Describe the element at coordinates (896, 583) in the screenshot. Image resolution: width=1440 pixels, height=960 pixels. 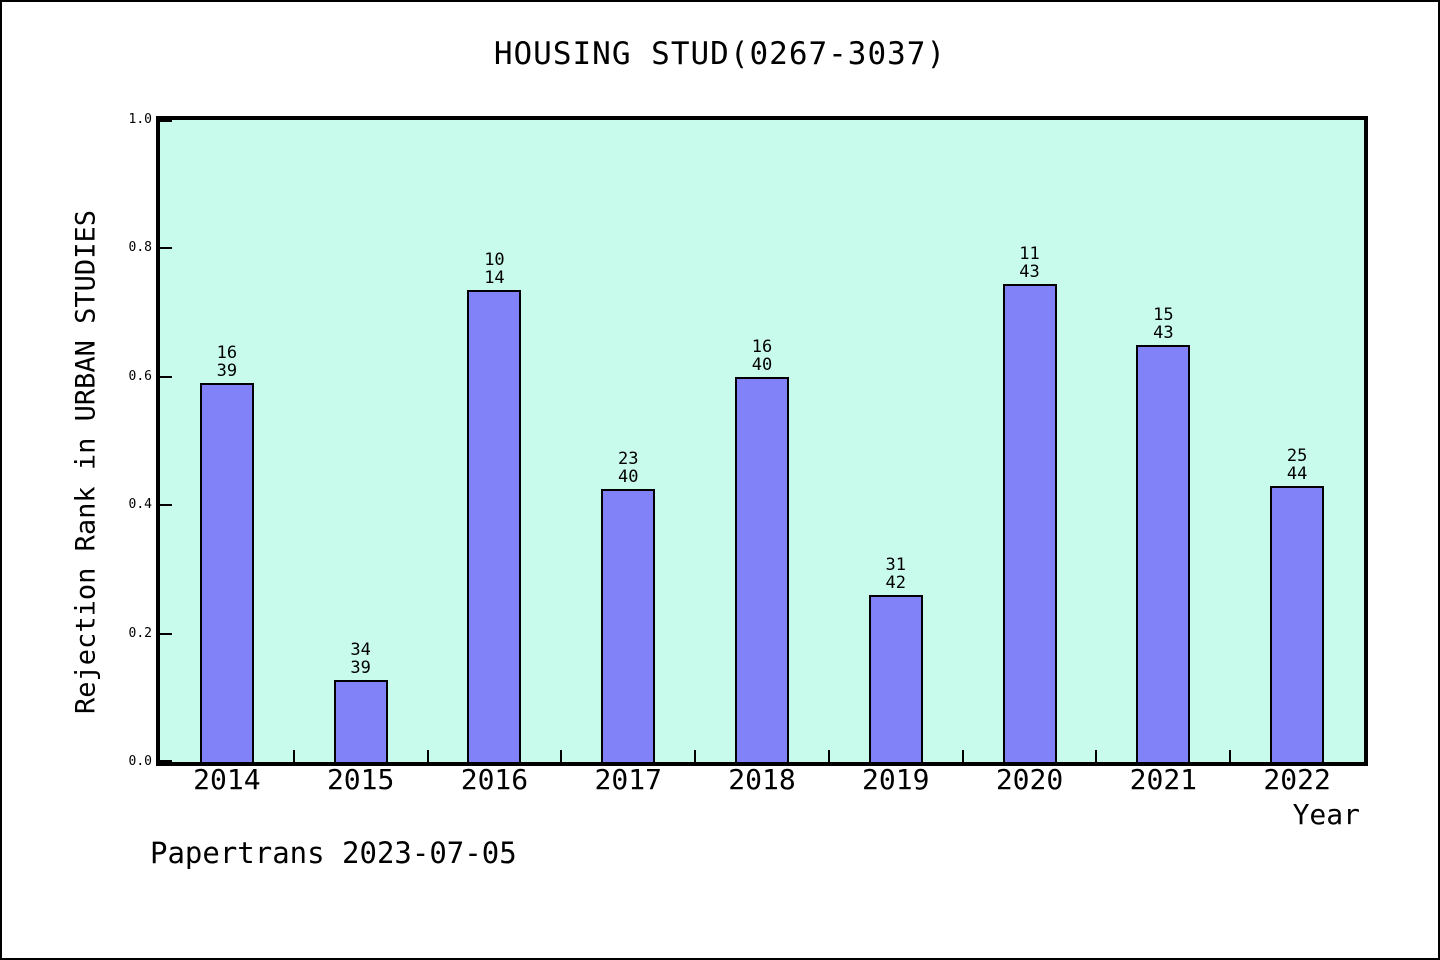
I see `bar-value-lower: 42` at that location.